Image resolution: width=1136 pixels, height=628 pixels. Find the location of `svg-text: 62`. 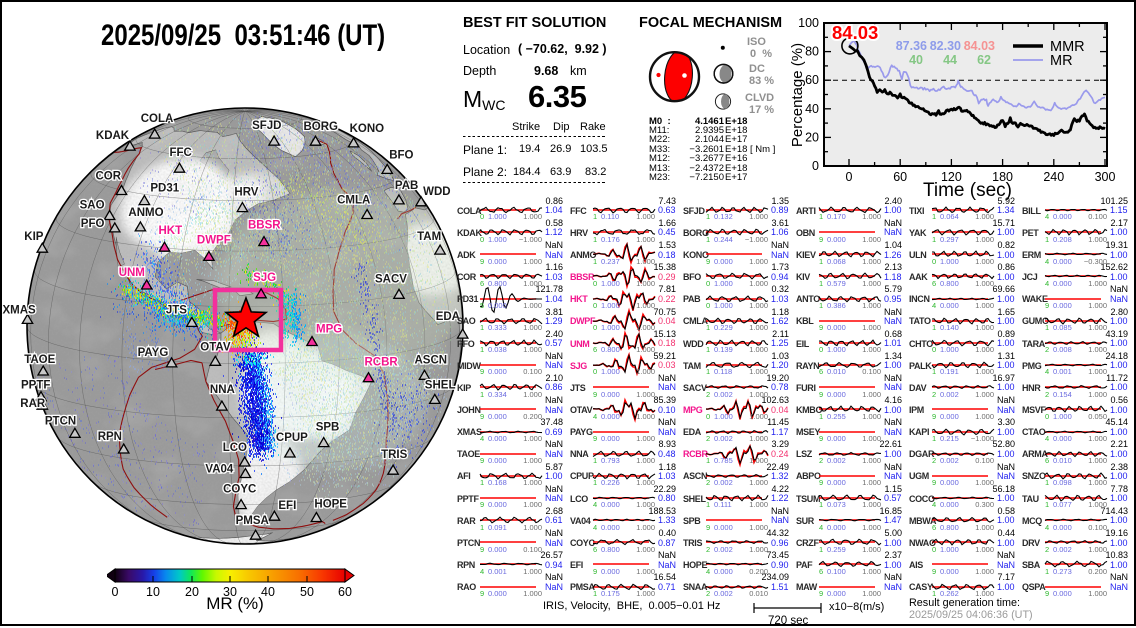

svg-text: 62 is located at coordinates (984, 60).